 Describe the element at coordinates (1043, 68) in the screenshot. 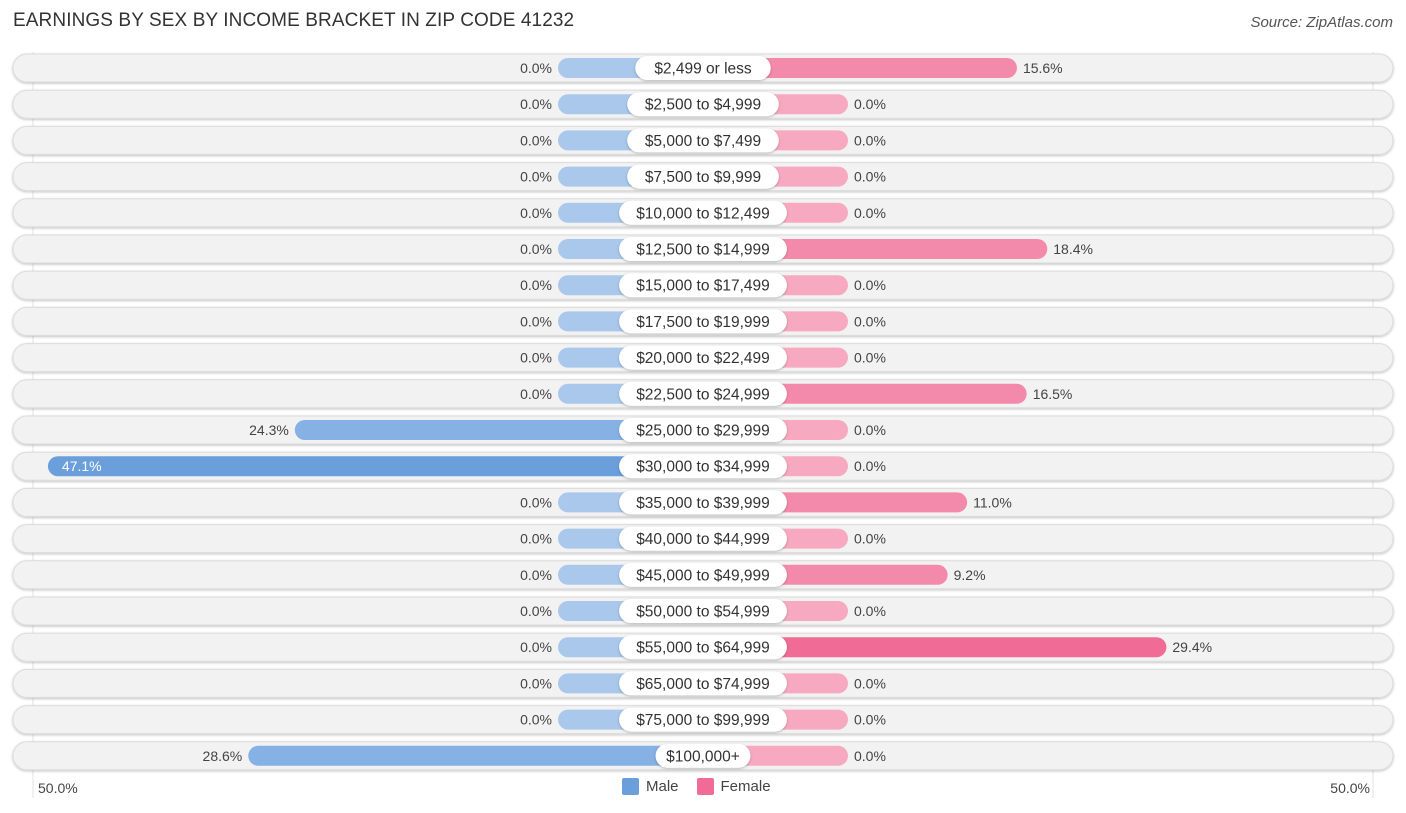

I see `value-label-female: 15.6%` at that location.